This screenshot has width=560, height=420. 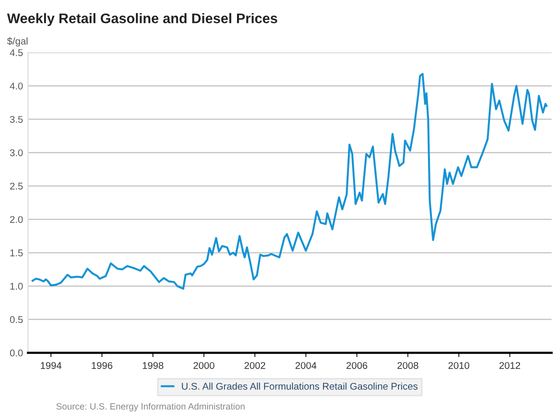 I want to click on x-tick-label: 2008, so click(x=408, y=365).